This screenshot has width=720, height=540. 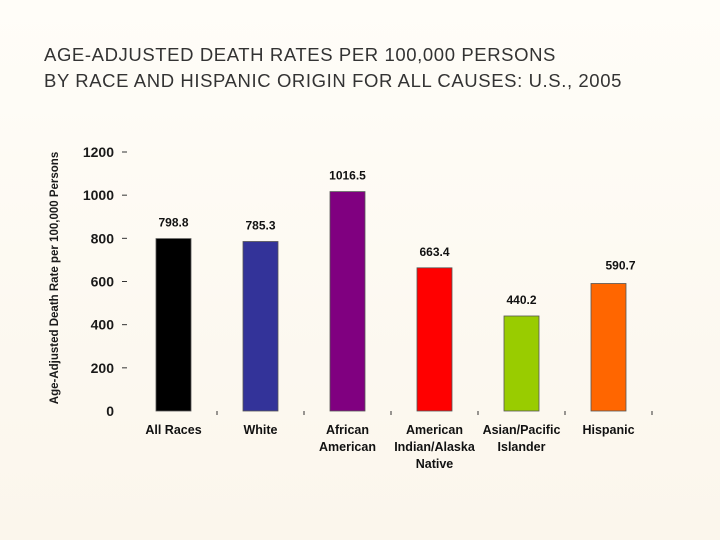 What do you see at coordinates (434, 252) in the screenshot?
I see `data-label: 663.4` at bounding box center [434, 252].